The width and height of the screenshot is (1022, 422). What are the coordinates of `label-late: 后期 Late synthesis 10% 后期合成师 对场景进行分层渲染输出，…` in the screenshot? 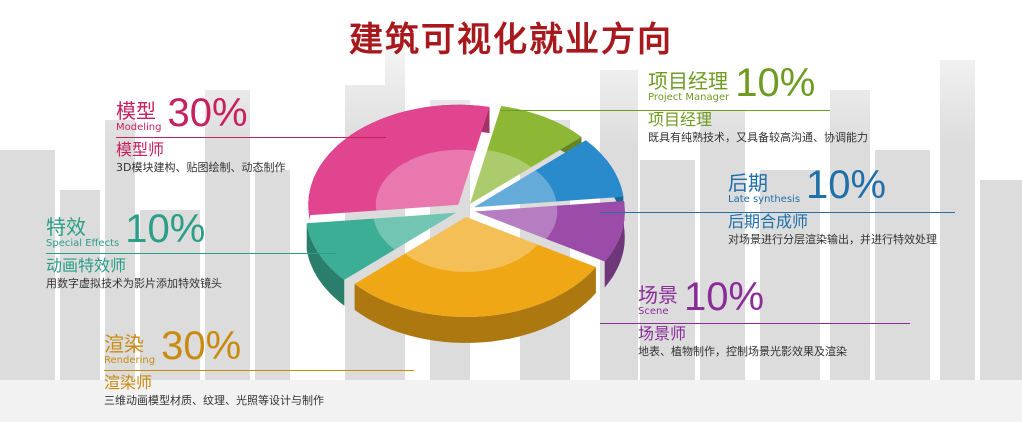 It's located at (832, 206).